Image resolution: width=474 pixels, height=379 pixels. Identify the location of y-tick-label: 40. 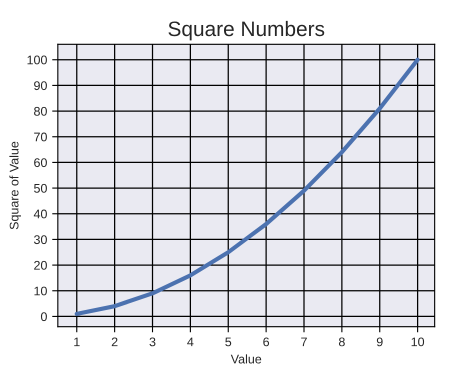
(40, 214).